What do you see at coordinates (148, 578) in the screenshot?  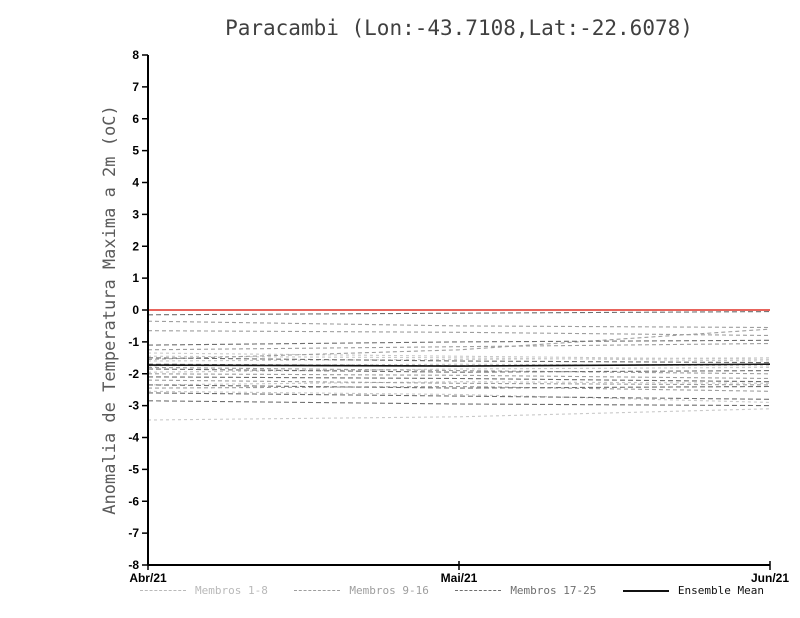 I see `svg-text: Abr/21` at bounding box center [148, 578].